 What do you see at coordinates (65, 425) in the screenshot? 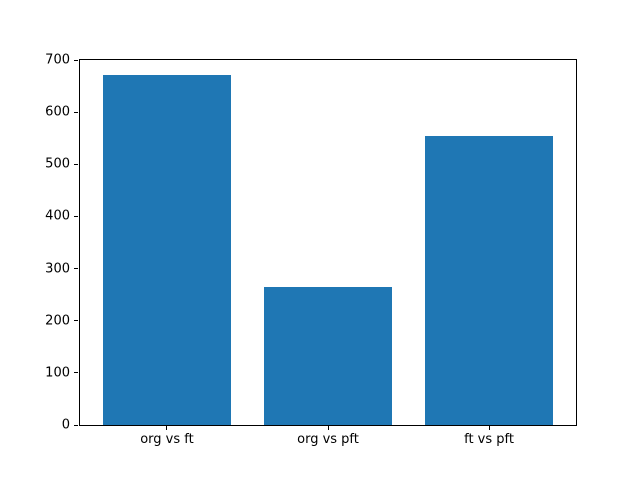
I see `y-tick-label-0: 0` at bounding box center [65, 425].